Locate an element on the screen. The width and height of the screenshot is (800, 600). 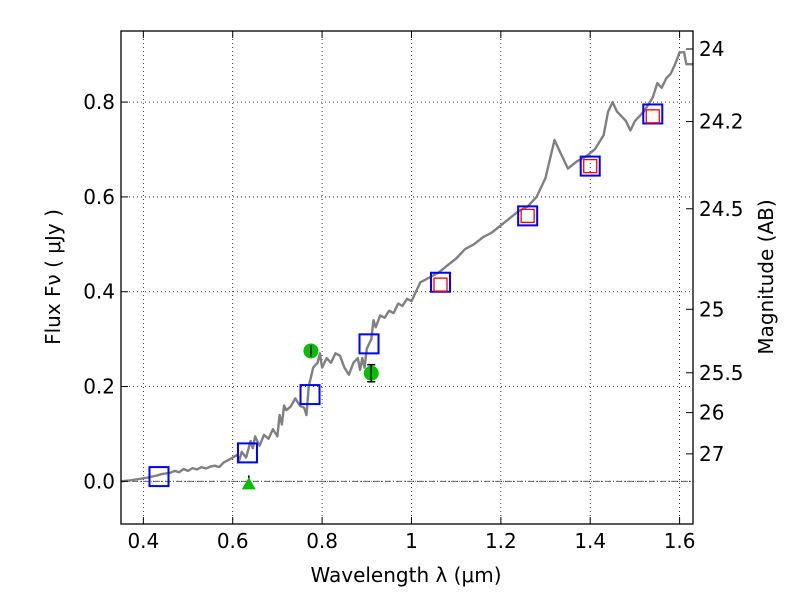
y2-tick-label: 24.5 is located at coordinates (721, 209).